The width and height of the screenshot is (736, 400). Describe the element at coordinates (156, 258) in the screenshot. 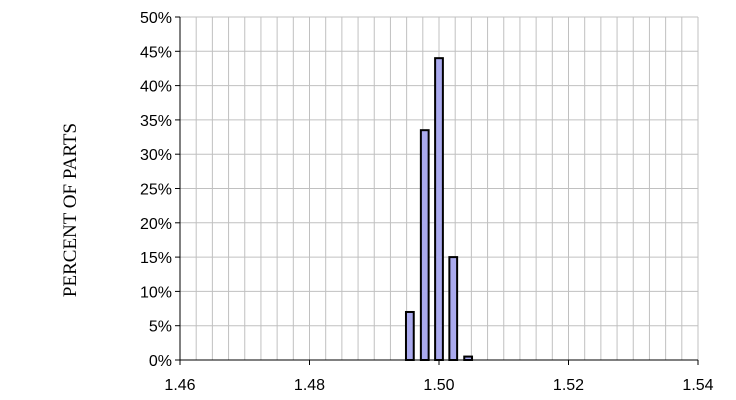

I see `y-tick-label: 15%` at that location.